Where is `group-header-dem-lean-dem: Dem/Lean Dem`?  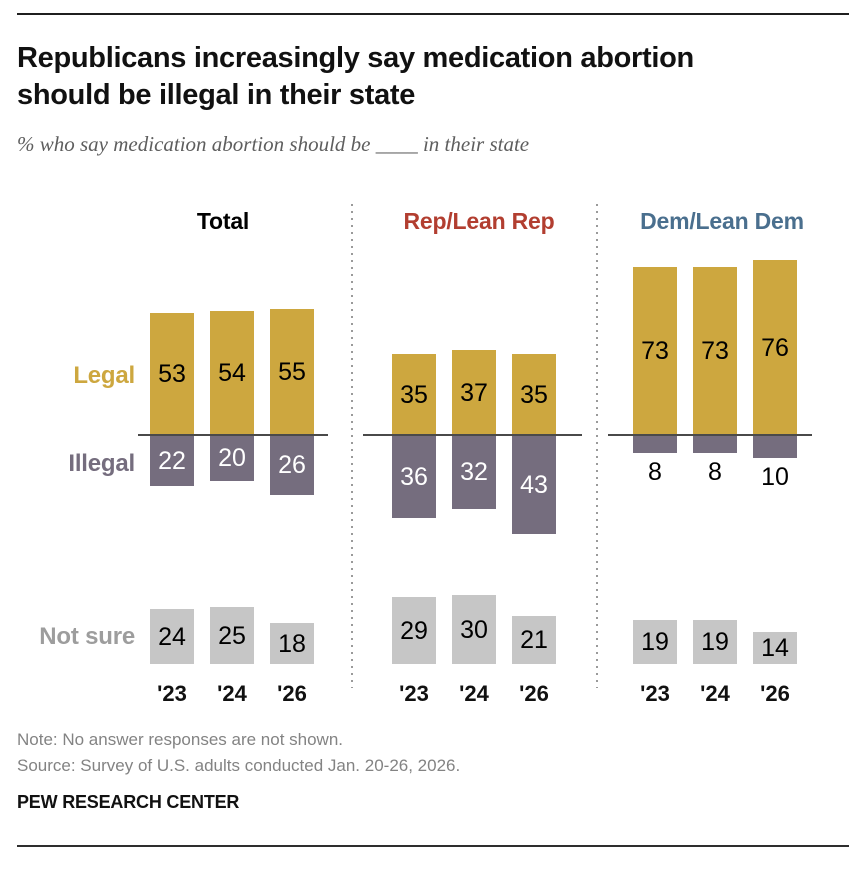 group-header-dem-lean-dem: Dem/Lean Dem is located at coordinates (722, 221).